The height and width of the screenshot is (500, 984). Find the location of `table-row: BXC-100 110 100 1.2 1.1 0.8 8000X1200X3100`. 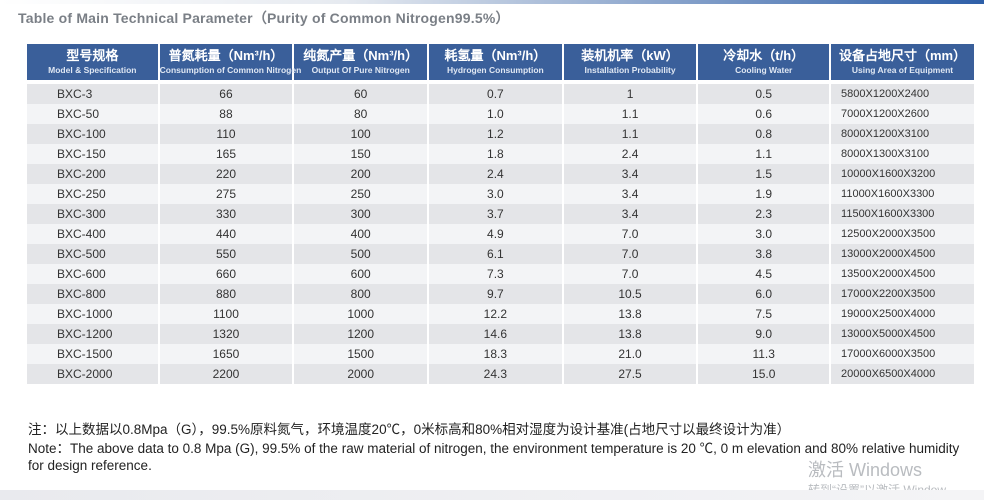

table-row: BXC-100 110 100 1.2 1.1 0.8 8000X1200X3100 is located at coordinates (500, 134).